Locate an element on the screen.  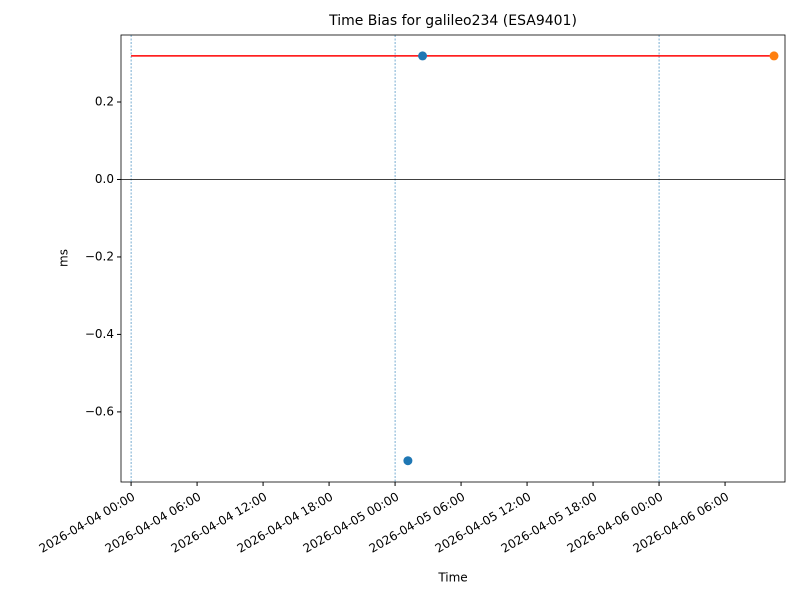
chart-title: Time Bias for galileo234 (ESA9401) is located at coordinates (452, 21).